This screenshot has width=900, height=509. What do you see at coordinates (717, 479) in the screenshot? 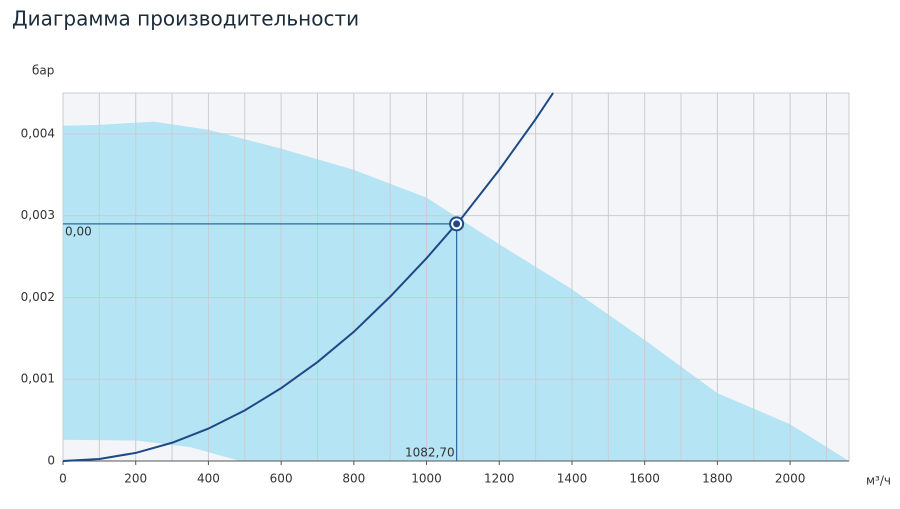
I see `x-tick-label: 1800` at bounding box center [717, 479].